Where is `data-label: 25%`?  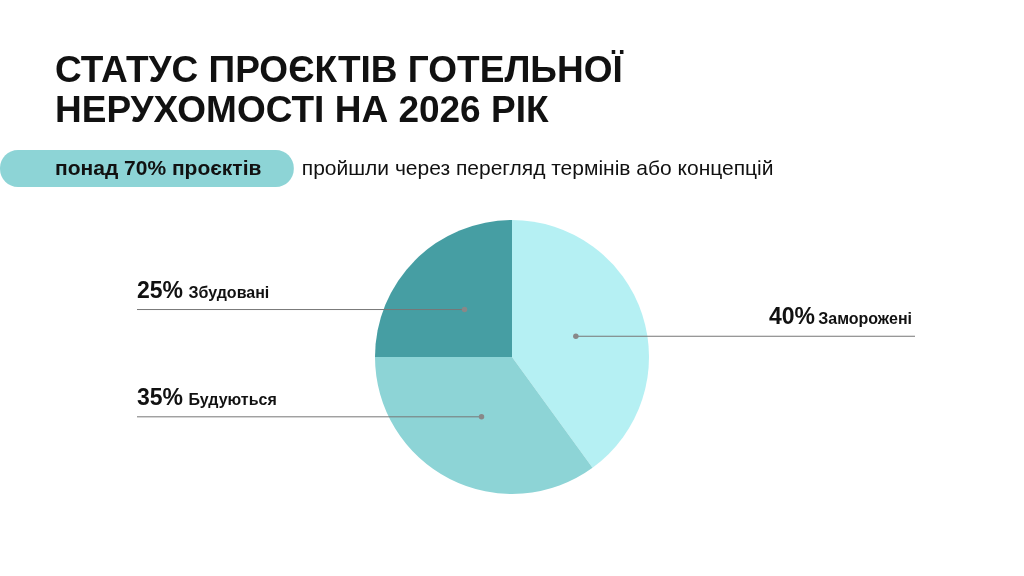 data-label: 25% is located at coordinates (160, 289).